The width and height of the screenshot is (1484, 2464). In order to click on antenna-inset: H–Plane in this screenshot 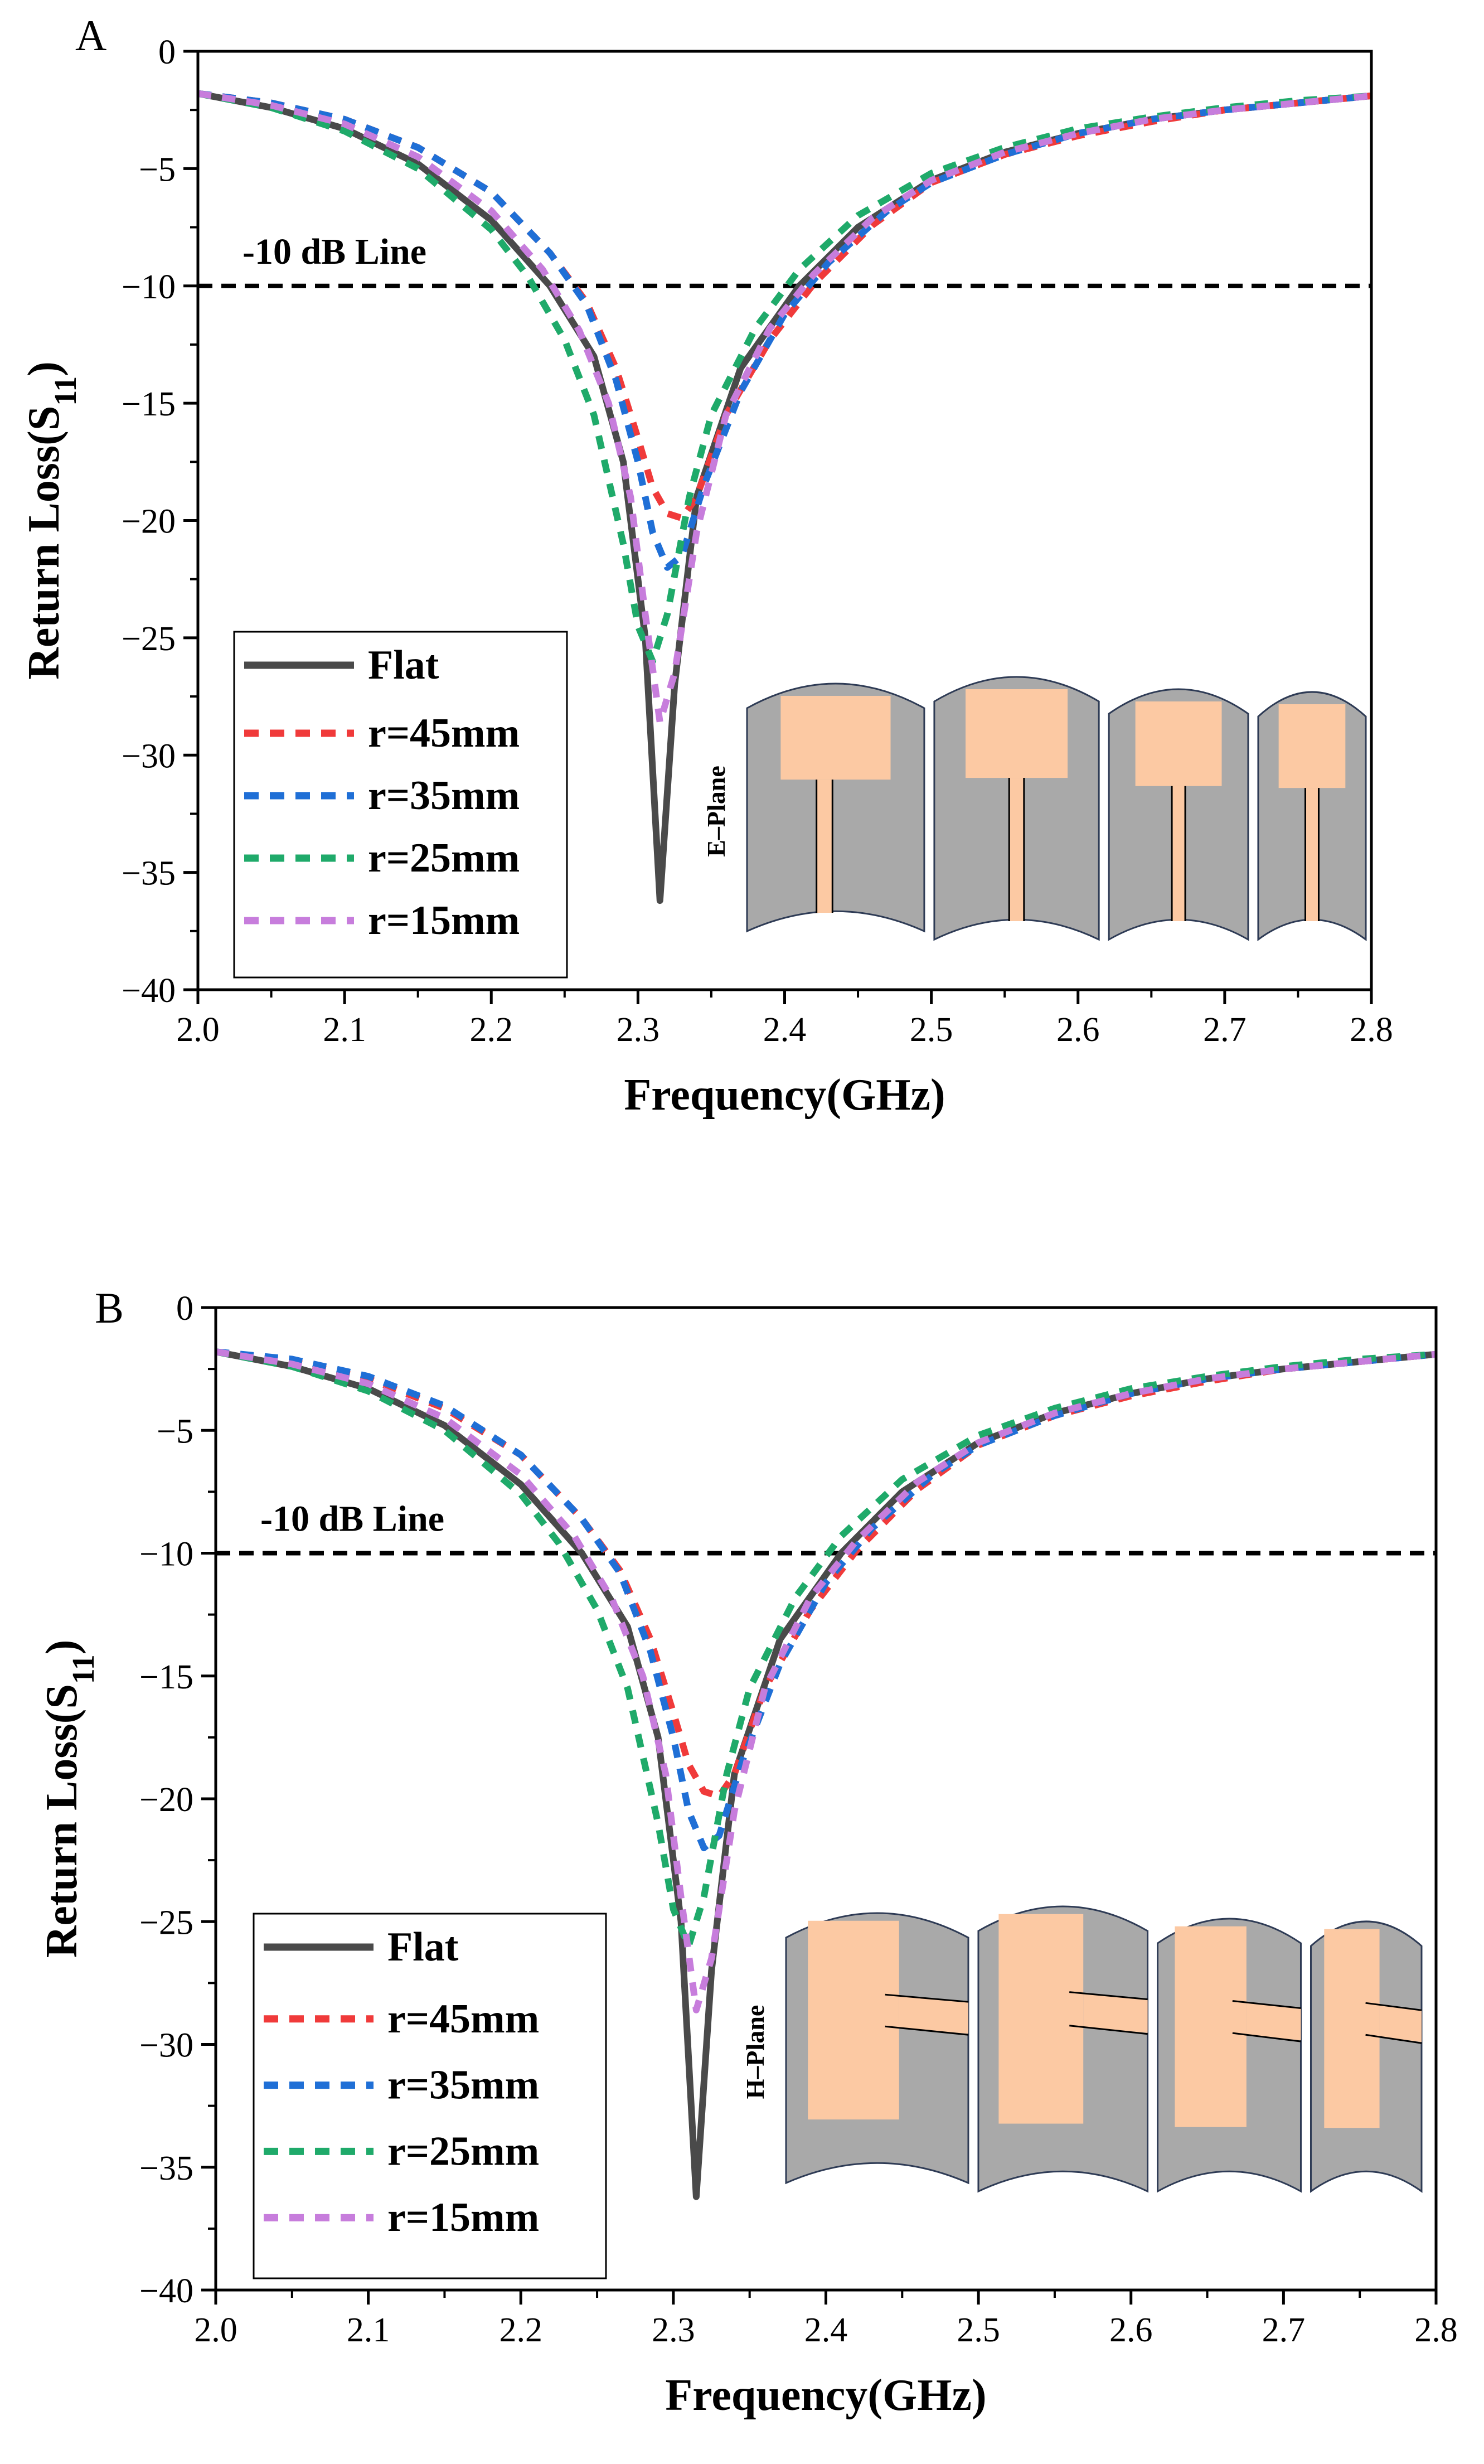, I will do `click(1082, 2049)`.